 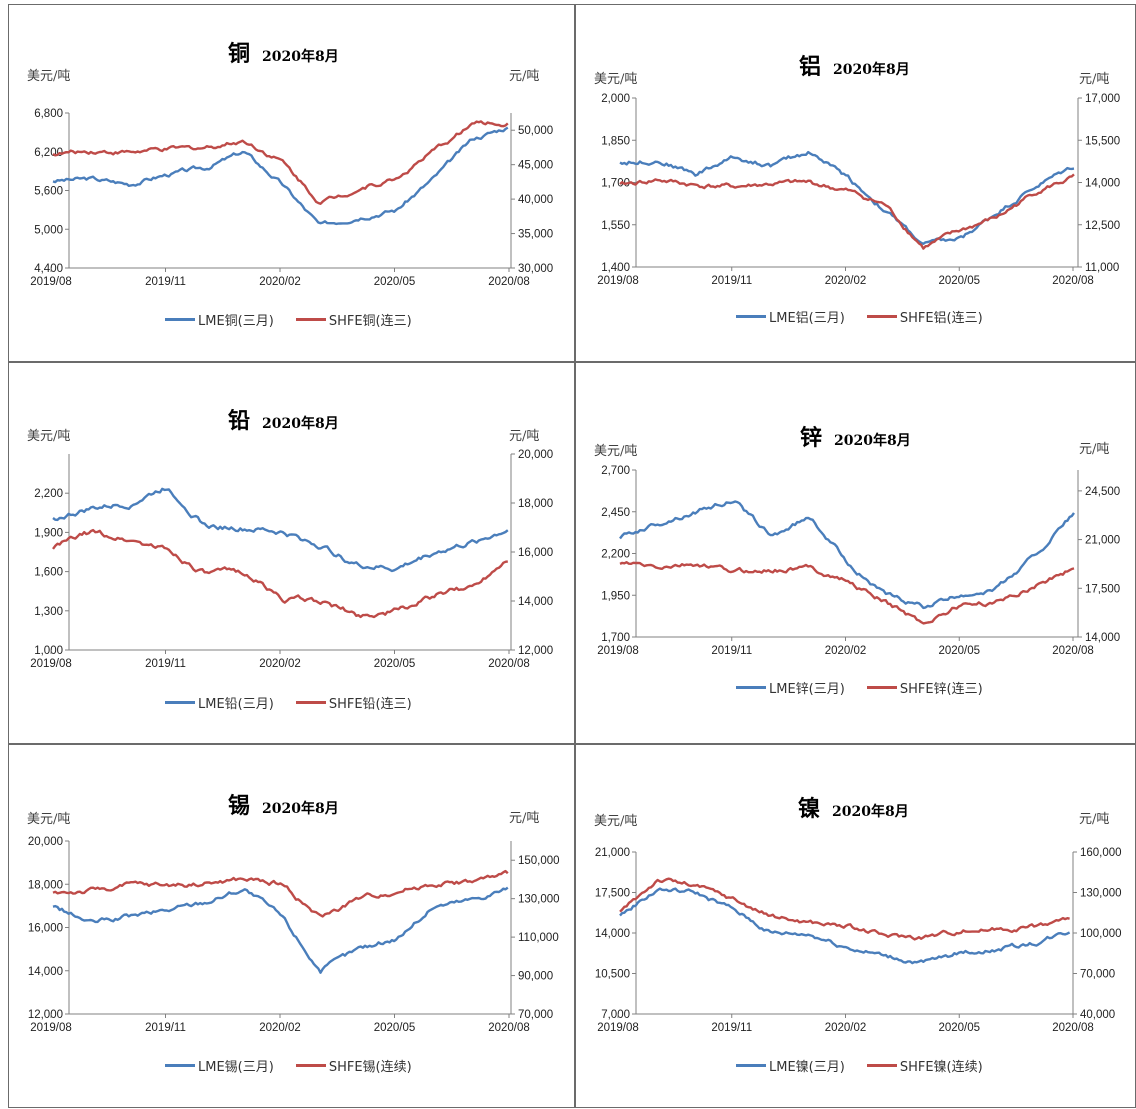 I want to click on legend-item-lme: LME铜(三月), so click(x=219, y=319).